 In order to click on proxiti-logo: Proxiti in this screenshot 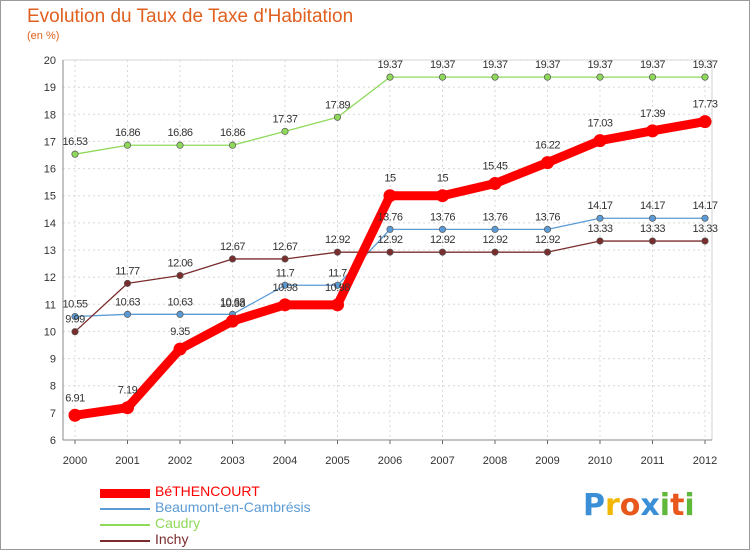, I will do `click(639, 505)`.